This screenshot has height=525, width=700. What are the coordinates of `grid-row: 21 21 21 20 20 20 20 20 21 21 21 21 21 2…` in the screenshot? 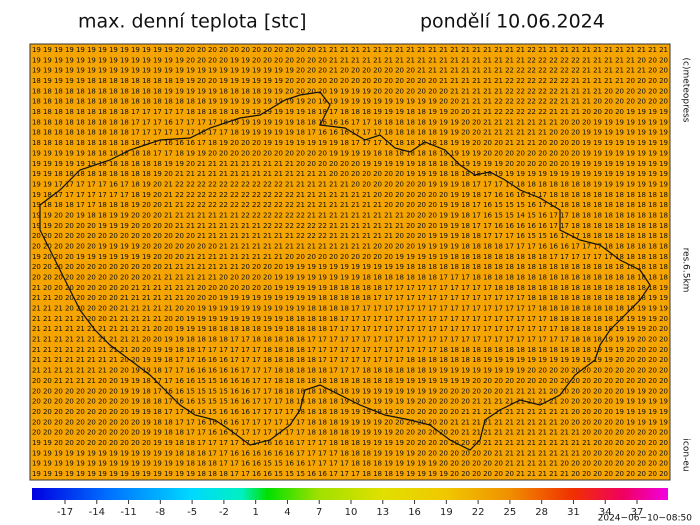 It's located at (350, 309).